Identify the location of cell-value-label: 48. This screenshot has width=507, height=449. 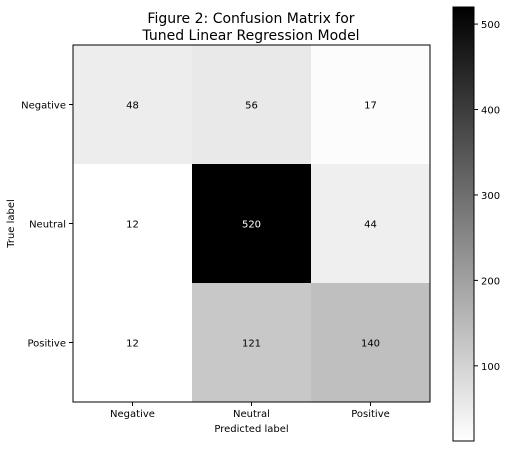
(132, 106).